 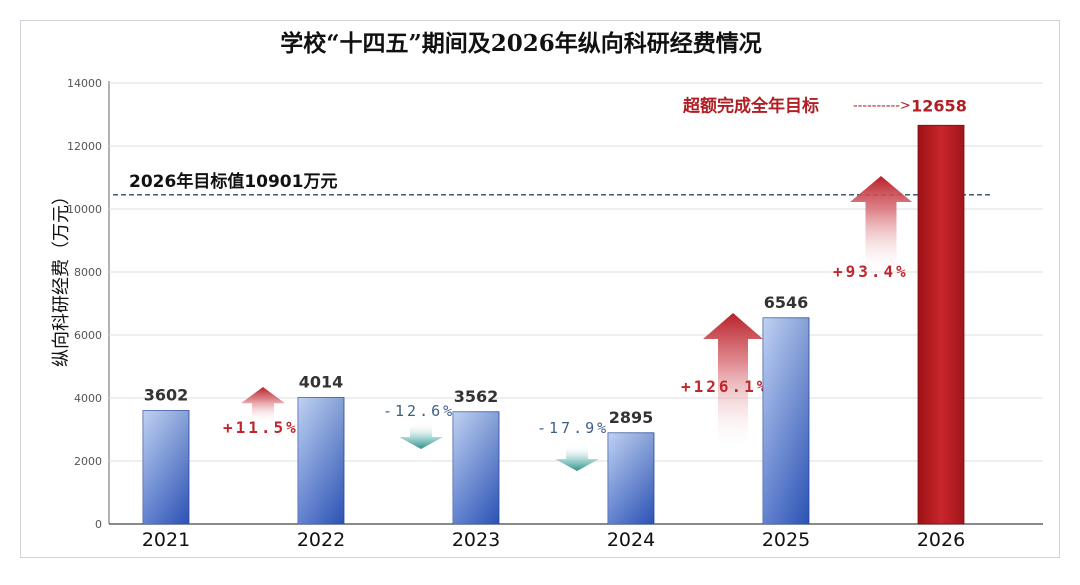 I want to click on x-tick-label: 2022, so click(x=321, y=540).